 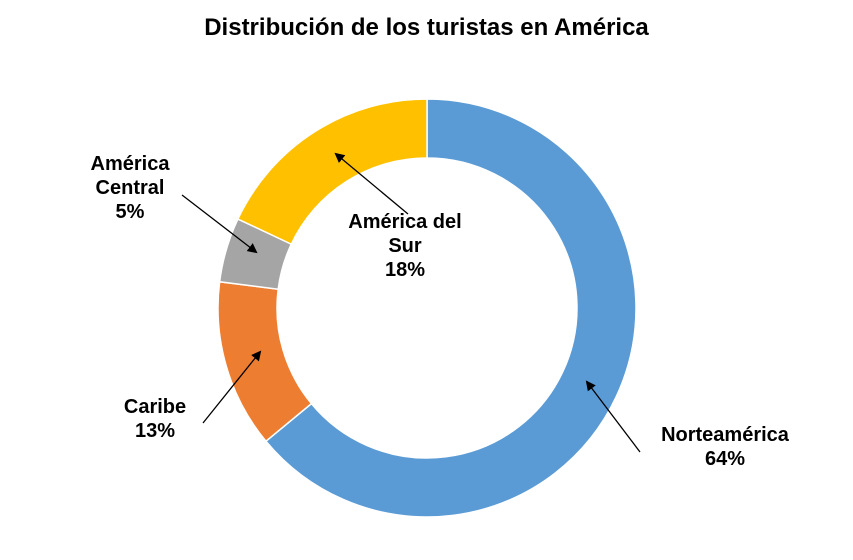 What do you see at coordinates (725, 459) in the screenshot?
I see `slice-value-label: 64%` at bounding box center [725, 459].